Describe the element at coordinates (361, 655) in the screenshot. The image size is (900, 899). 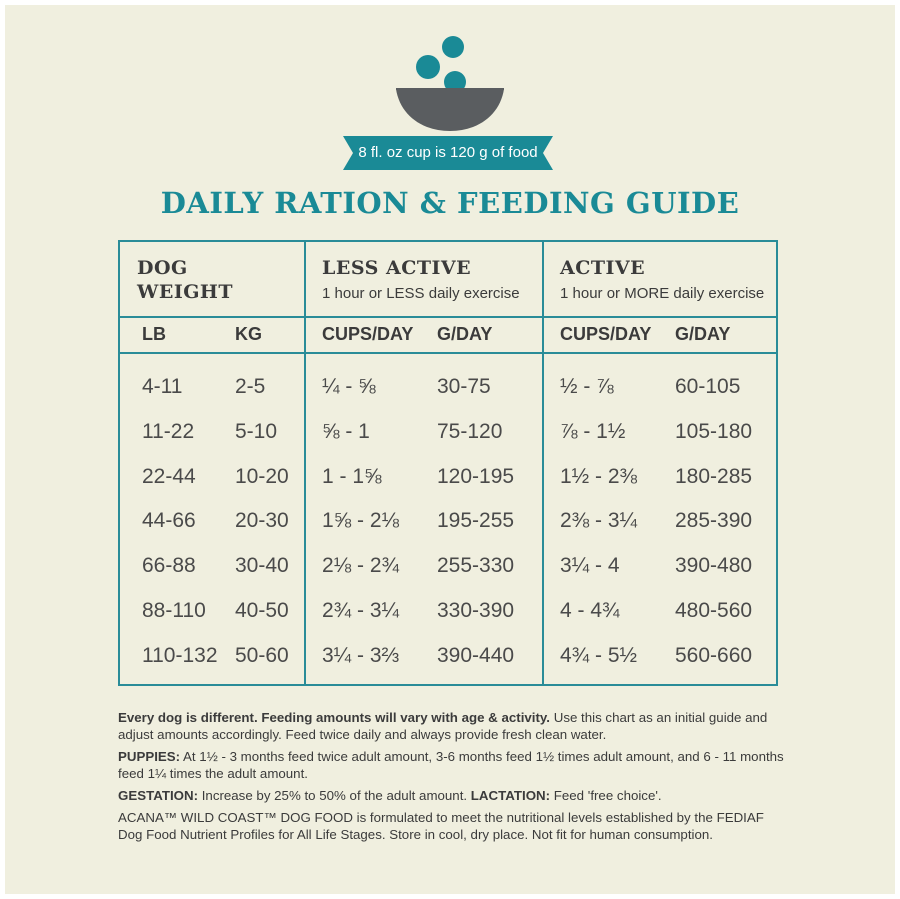
I see `cell-cups-less: 3¼ - 3⅔` at that location.